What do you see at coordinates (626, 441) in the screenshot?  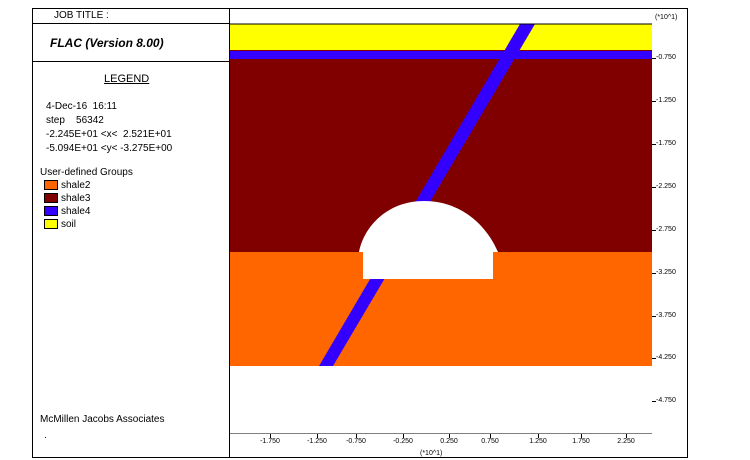 I see `x-tick-label: 2.250` at bounding box center [626, 441].